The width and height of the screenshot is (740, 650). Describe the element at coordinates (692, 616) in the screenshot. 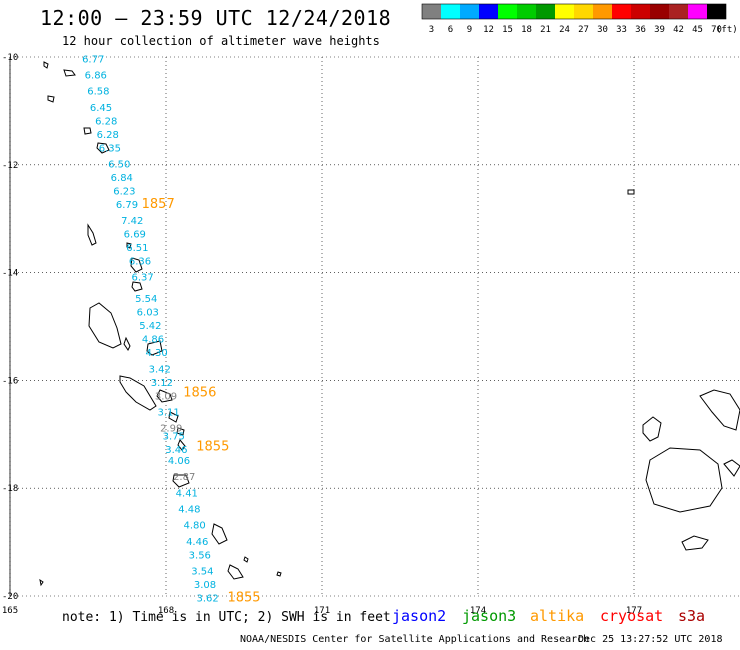

I see `satellite-s3a: s3a` at that location.